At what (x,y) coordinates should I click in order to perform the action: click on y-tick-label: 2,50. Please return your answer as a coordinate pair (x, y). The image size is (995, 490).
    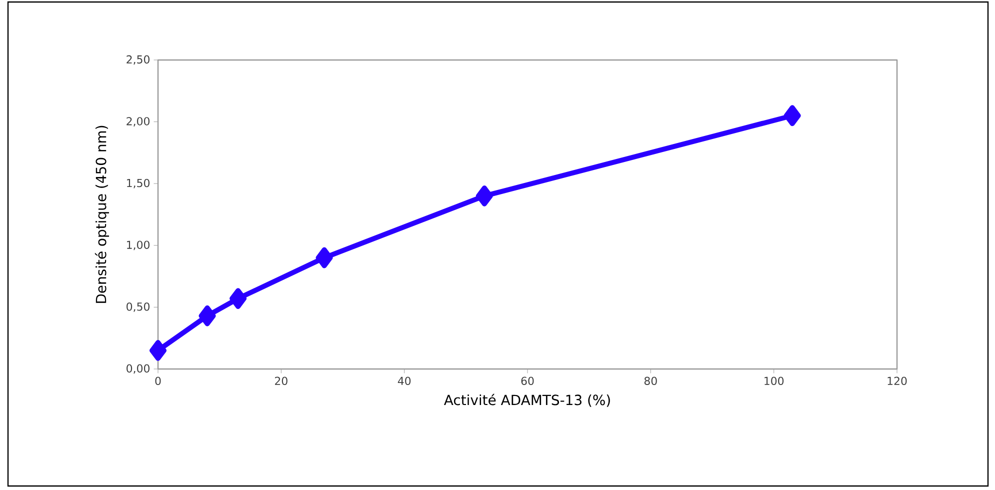
    Looking at the image, I should click on (138, 60).